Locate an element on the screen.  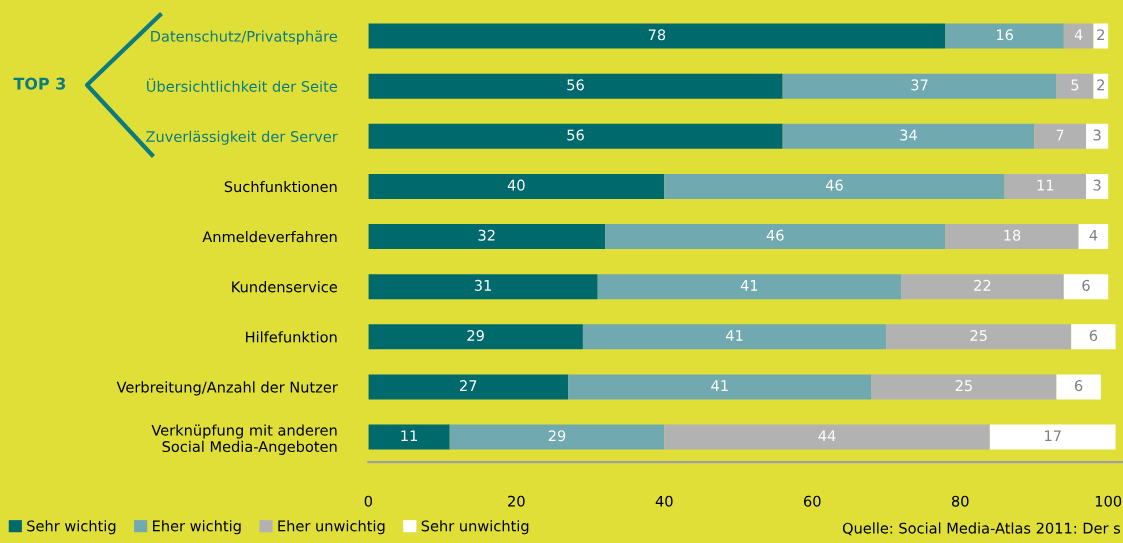
legend-label: Eher wichtig is located at coordinates (197, 527).